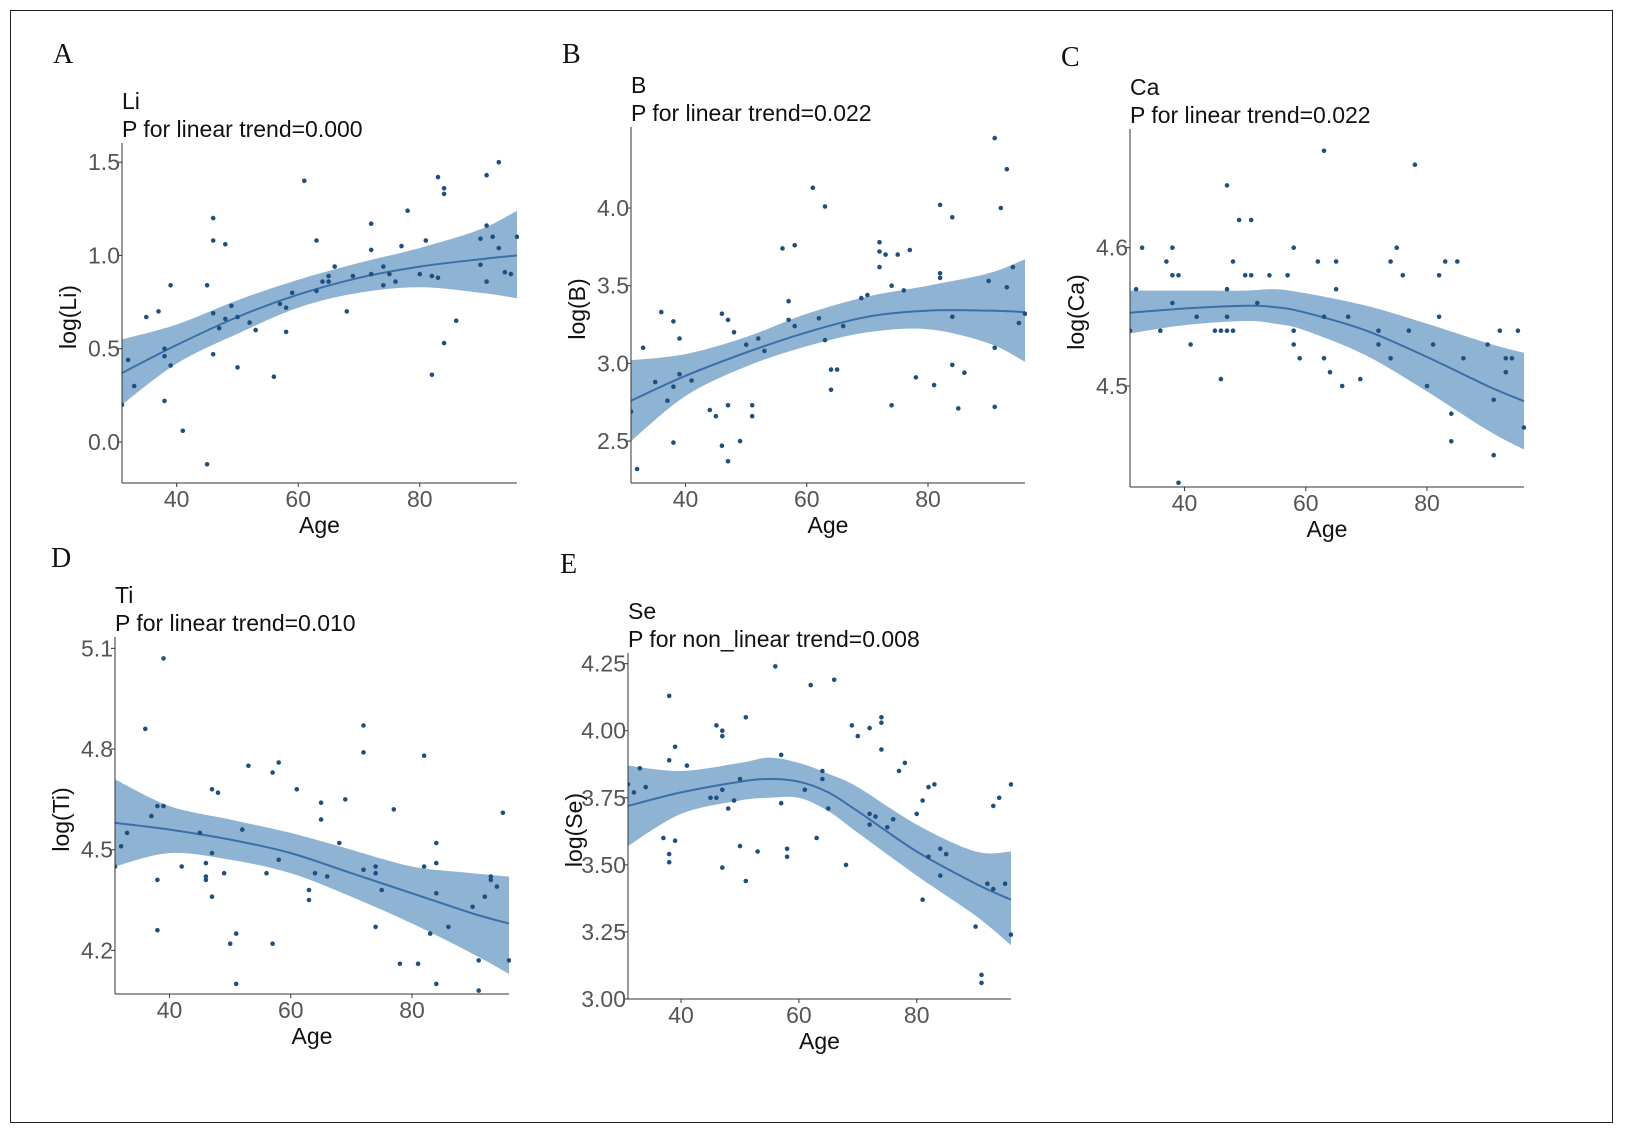 The width and height of the screenshot is (1625, 1135). Describe the element at coordinates (603, 731) in the screenshot. I see `y-tick-label: 4.00` at that location.